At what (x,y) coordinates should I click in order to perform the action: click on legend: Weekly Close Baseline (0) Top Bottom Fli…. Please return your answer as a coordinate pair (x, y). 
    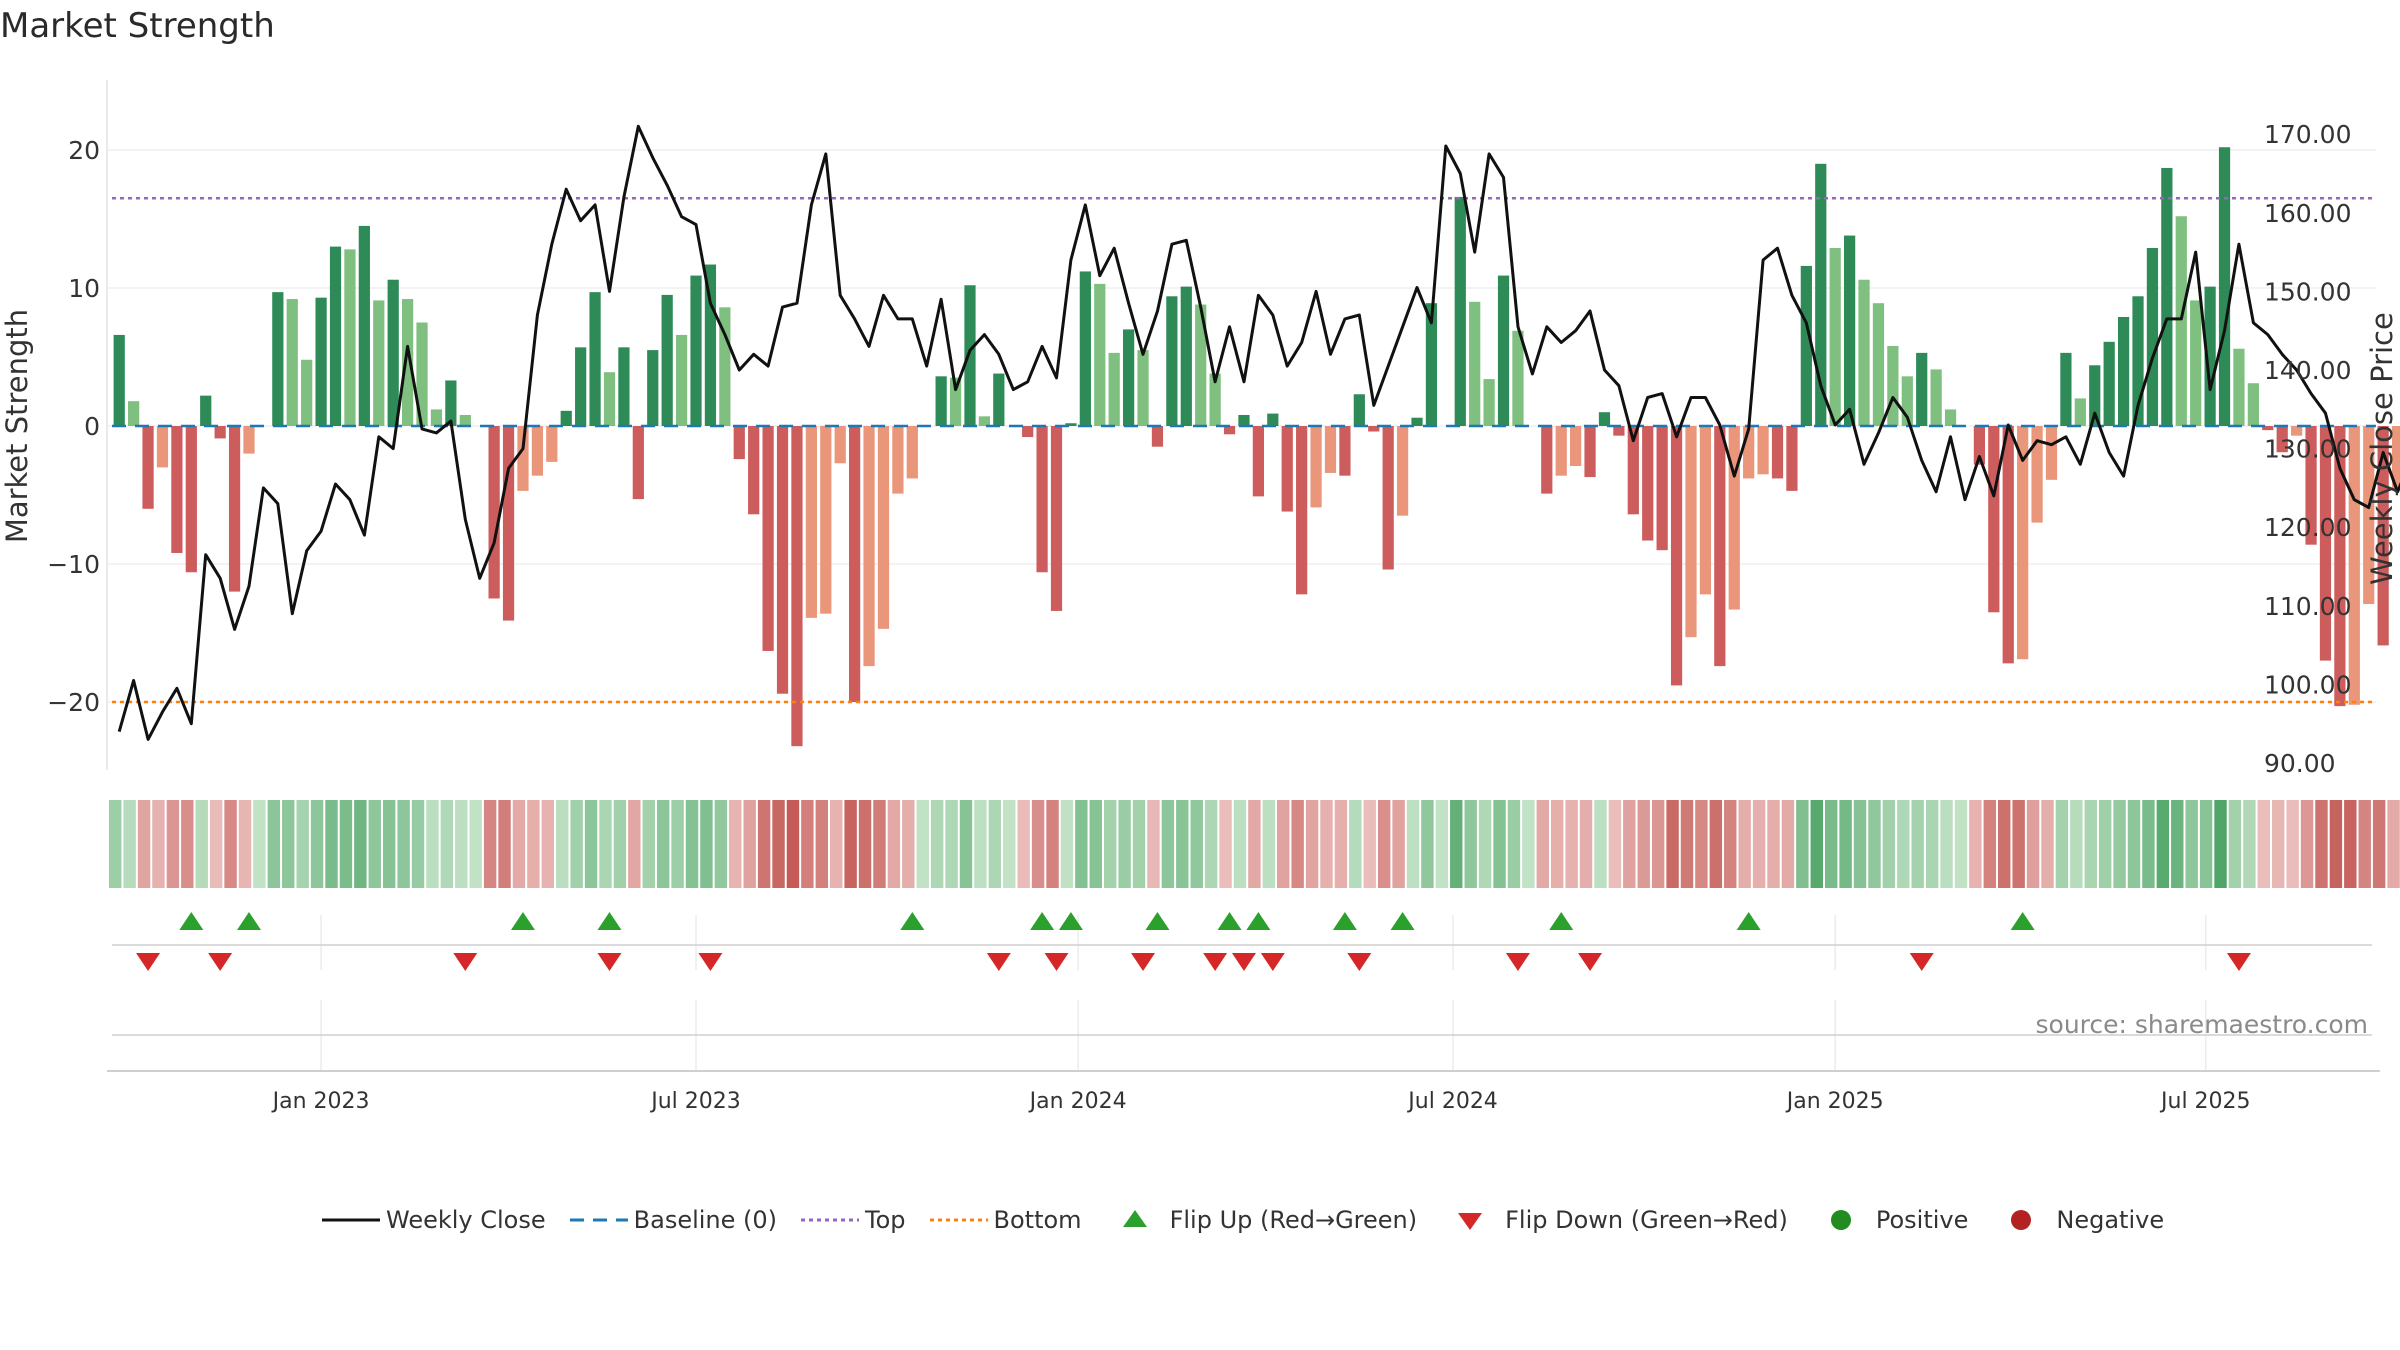
    Looking at the image, I should click on (1253, 1220).